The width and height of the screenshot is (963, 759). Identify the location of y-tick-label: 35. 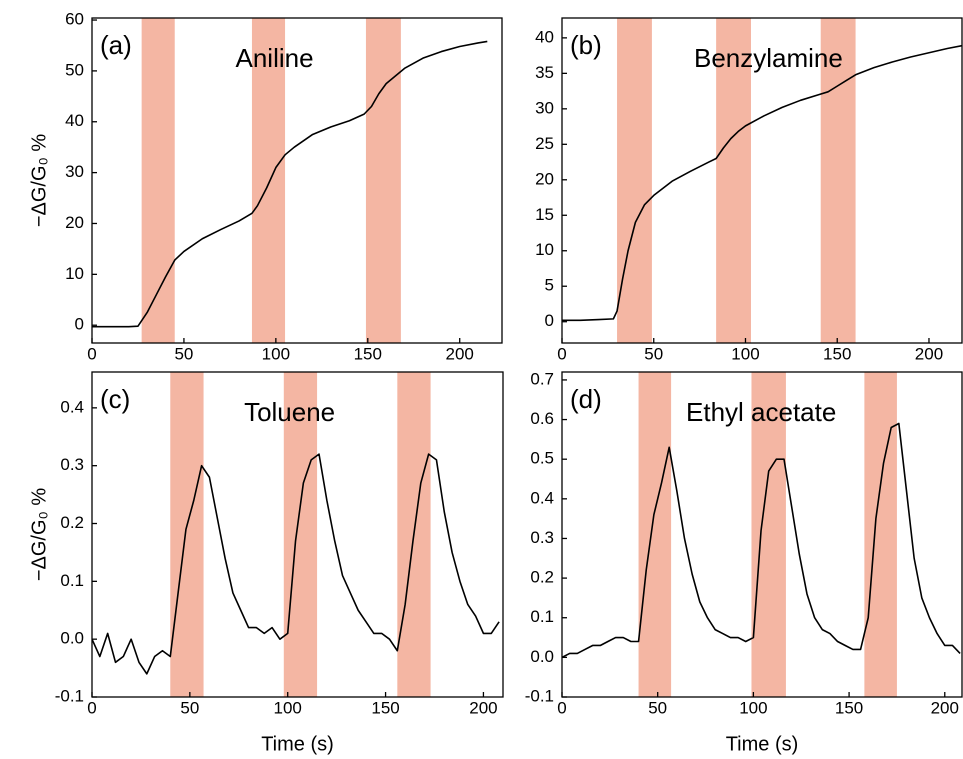
(544, 72).